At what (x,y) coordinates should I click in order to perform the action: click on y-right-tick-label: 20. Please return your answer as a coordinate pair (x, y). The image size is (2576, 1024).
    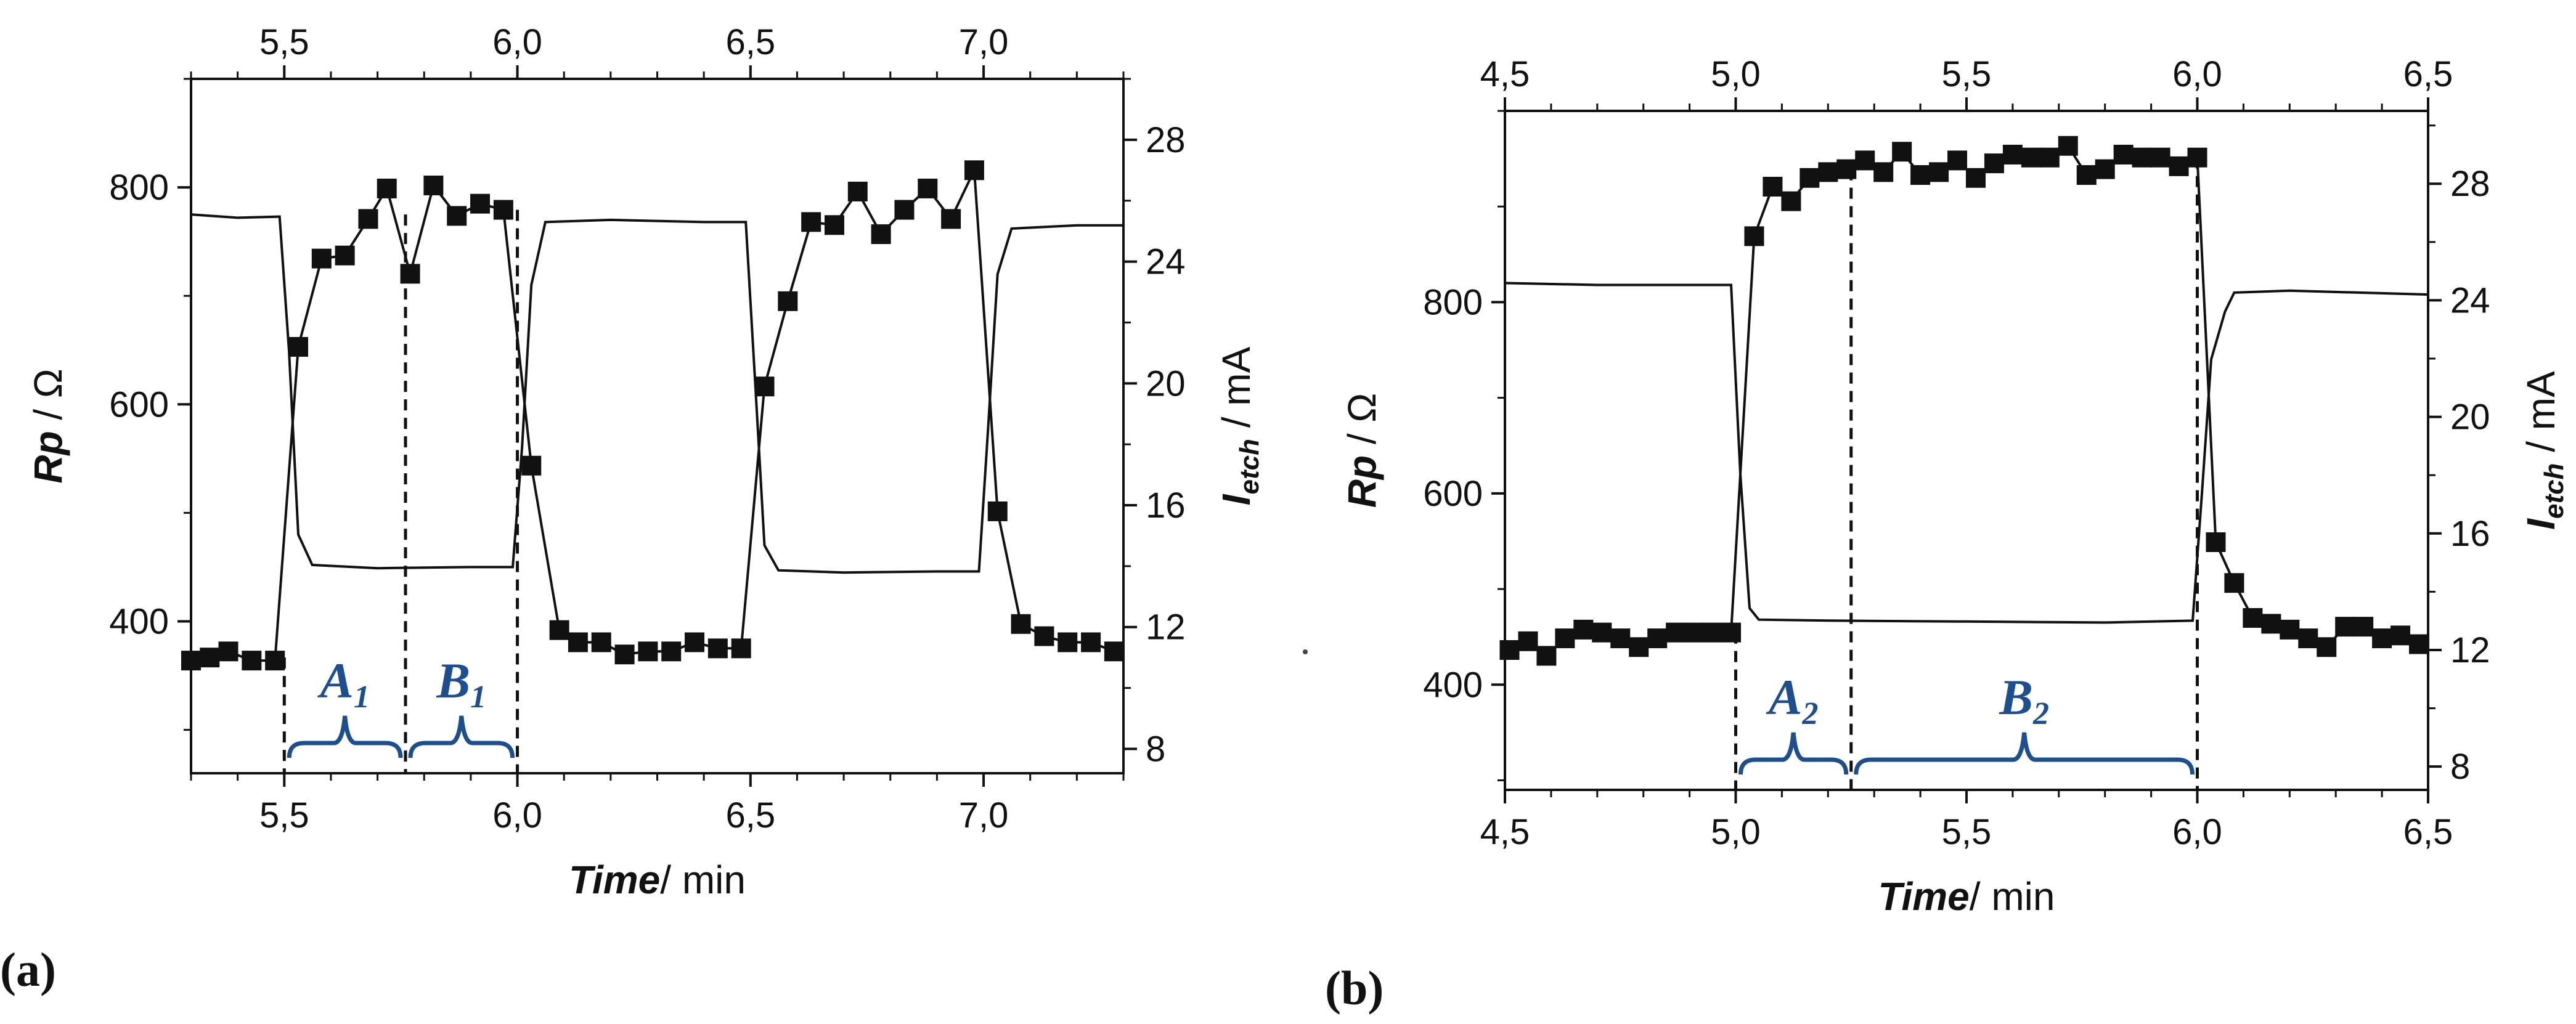
    Looking at the image, I should click on (2470, 417).